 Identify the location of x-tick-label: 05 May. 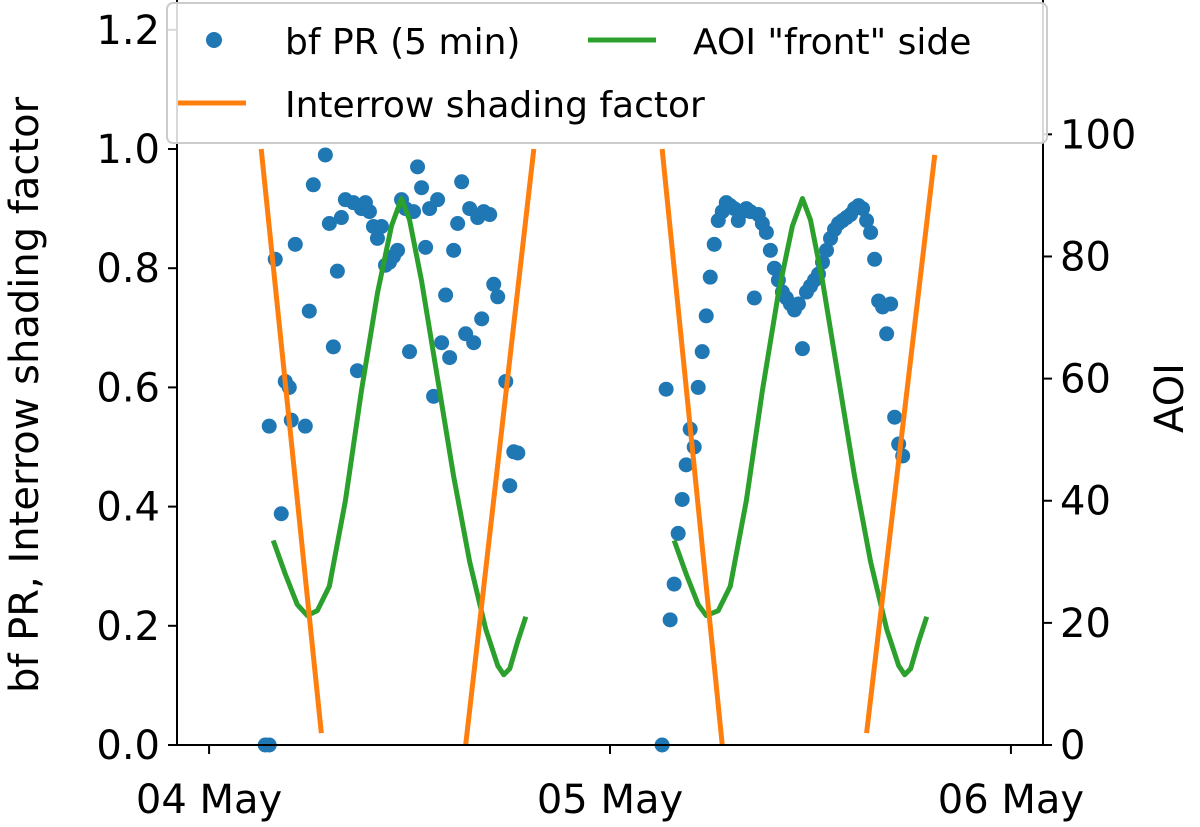
(610, 800).